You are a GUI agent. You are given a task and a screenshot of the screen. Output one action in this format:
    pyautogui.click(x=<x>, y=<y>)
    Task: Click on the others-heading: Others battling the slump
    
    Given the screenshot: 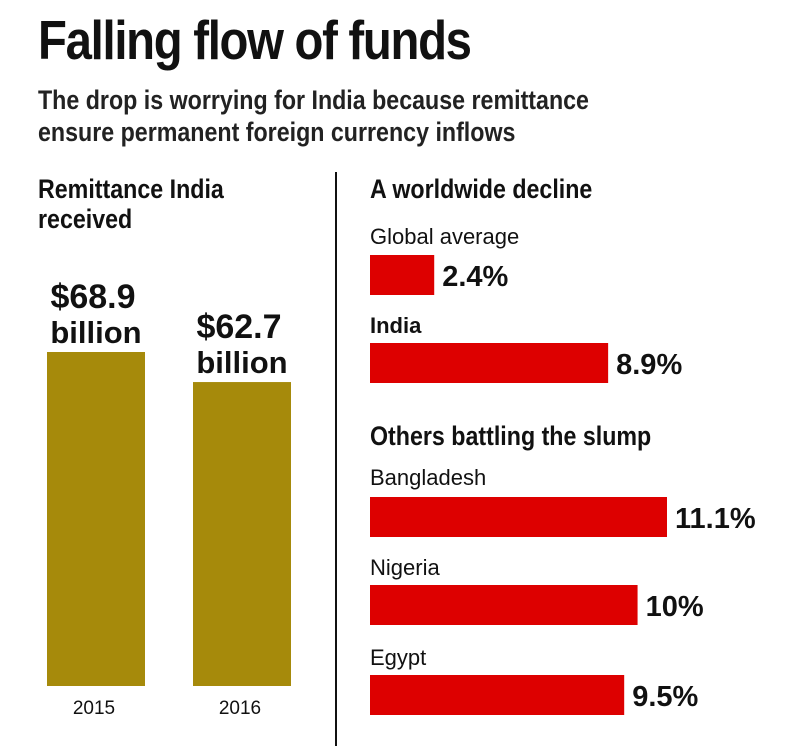 What is the action you would take?
    pyautogui.click(x=511, y=436)
    